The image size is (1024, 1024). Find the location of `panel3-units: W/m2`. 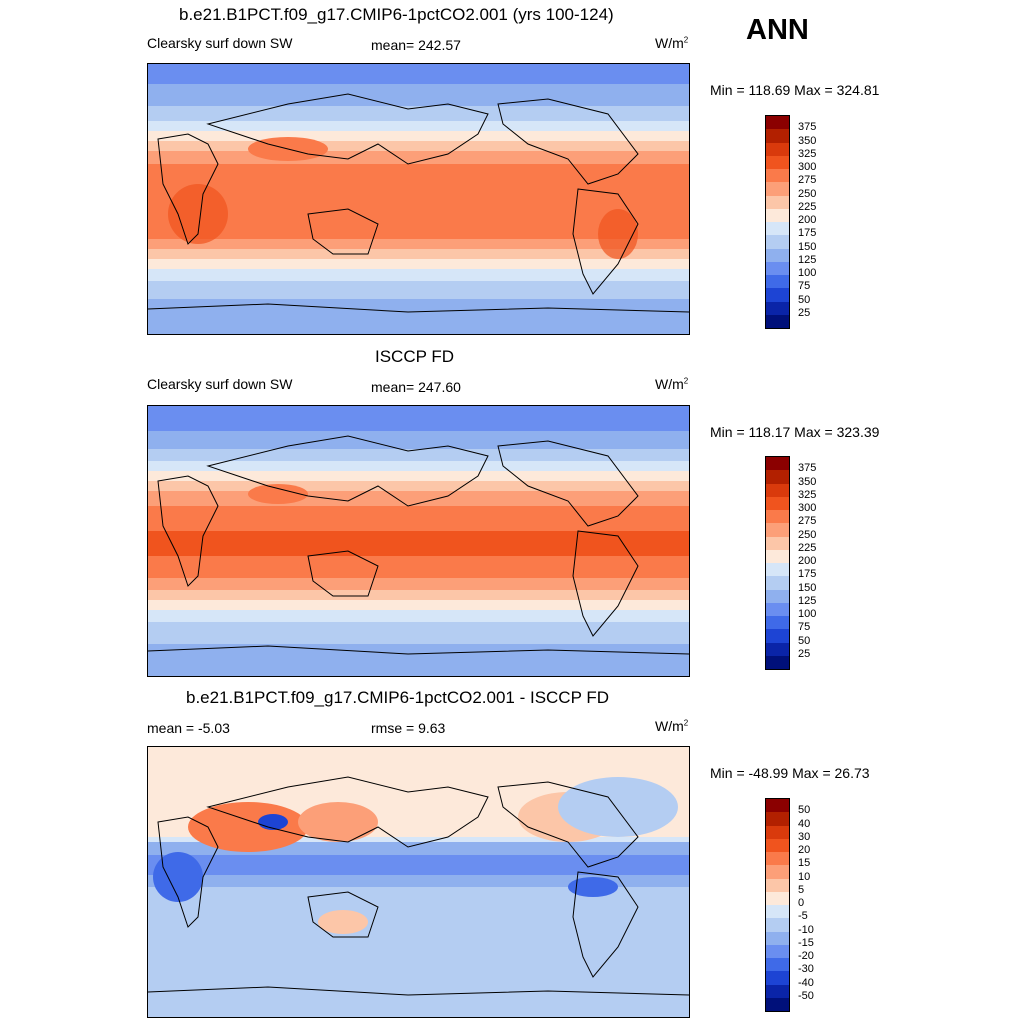

panel3-units: W/m2 is located at coordinates (672, 726).